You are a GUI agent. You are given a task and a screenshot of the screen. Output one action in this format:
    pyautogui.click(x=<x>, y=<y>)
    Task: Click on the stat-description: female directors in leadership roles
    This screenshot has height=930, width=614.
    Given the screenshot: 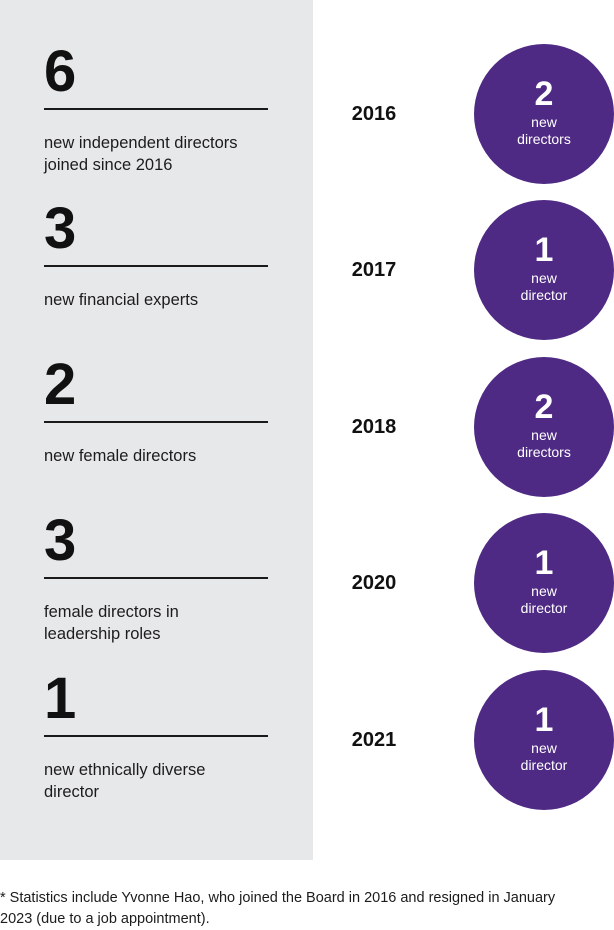 What is the action you would take?
    pyautogui.click(x=111, y=623)
    